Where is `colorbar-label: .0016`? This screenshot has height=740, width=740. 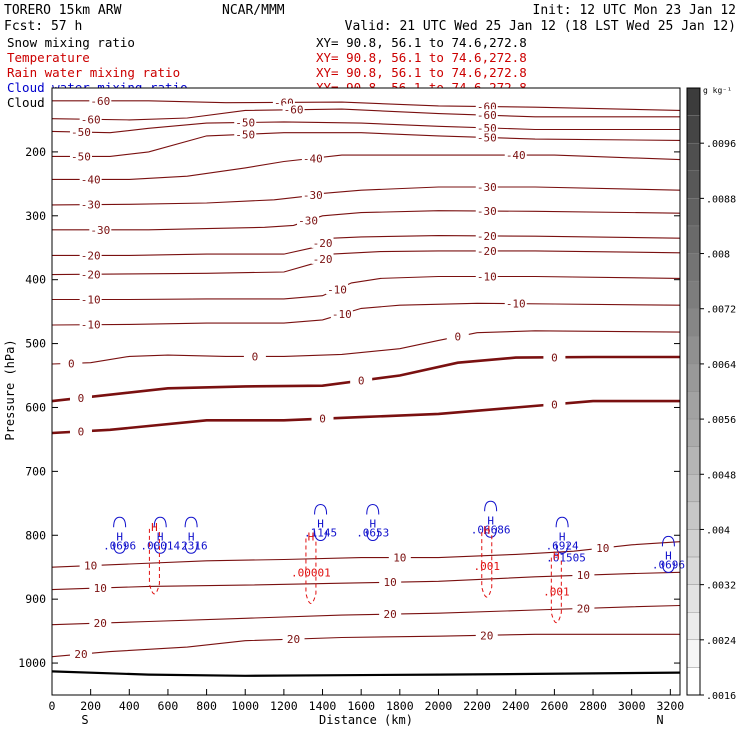
colorbar-label: .0016 is located at coordinates (721, 696).